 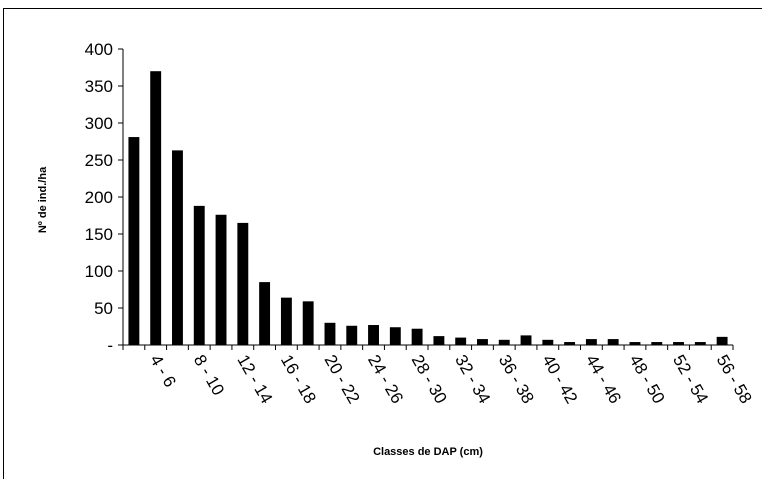 What do you see at coordinates (162, 371) in the screenshot?
I see `x-tick-label: 4 - 6` at bounding box center [162, 371].